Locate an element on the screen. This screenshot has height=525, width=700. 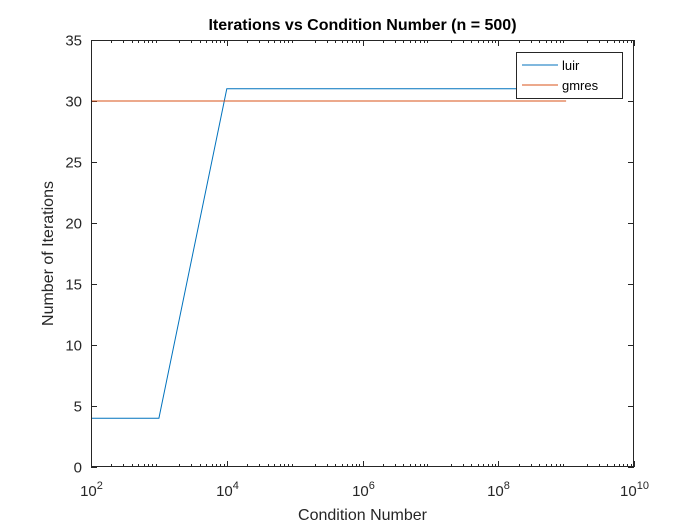
x-tick-exponent: 8 is located at coordinates (507, 486).